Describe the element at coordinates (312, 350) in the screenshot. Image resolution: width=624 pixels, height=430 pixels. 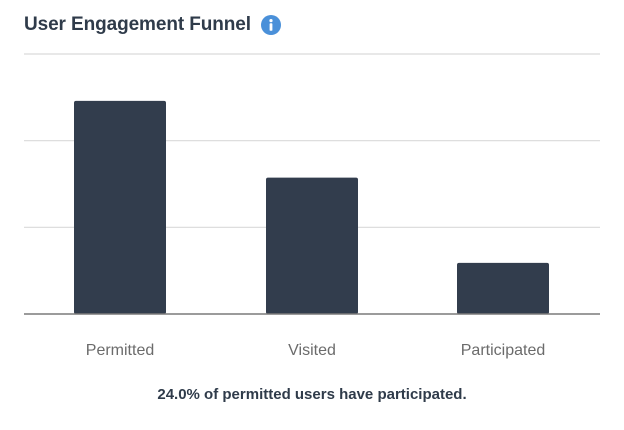
I see `x-tick-label-visited: Visited` at that location.